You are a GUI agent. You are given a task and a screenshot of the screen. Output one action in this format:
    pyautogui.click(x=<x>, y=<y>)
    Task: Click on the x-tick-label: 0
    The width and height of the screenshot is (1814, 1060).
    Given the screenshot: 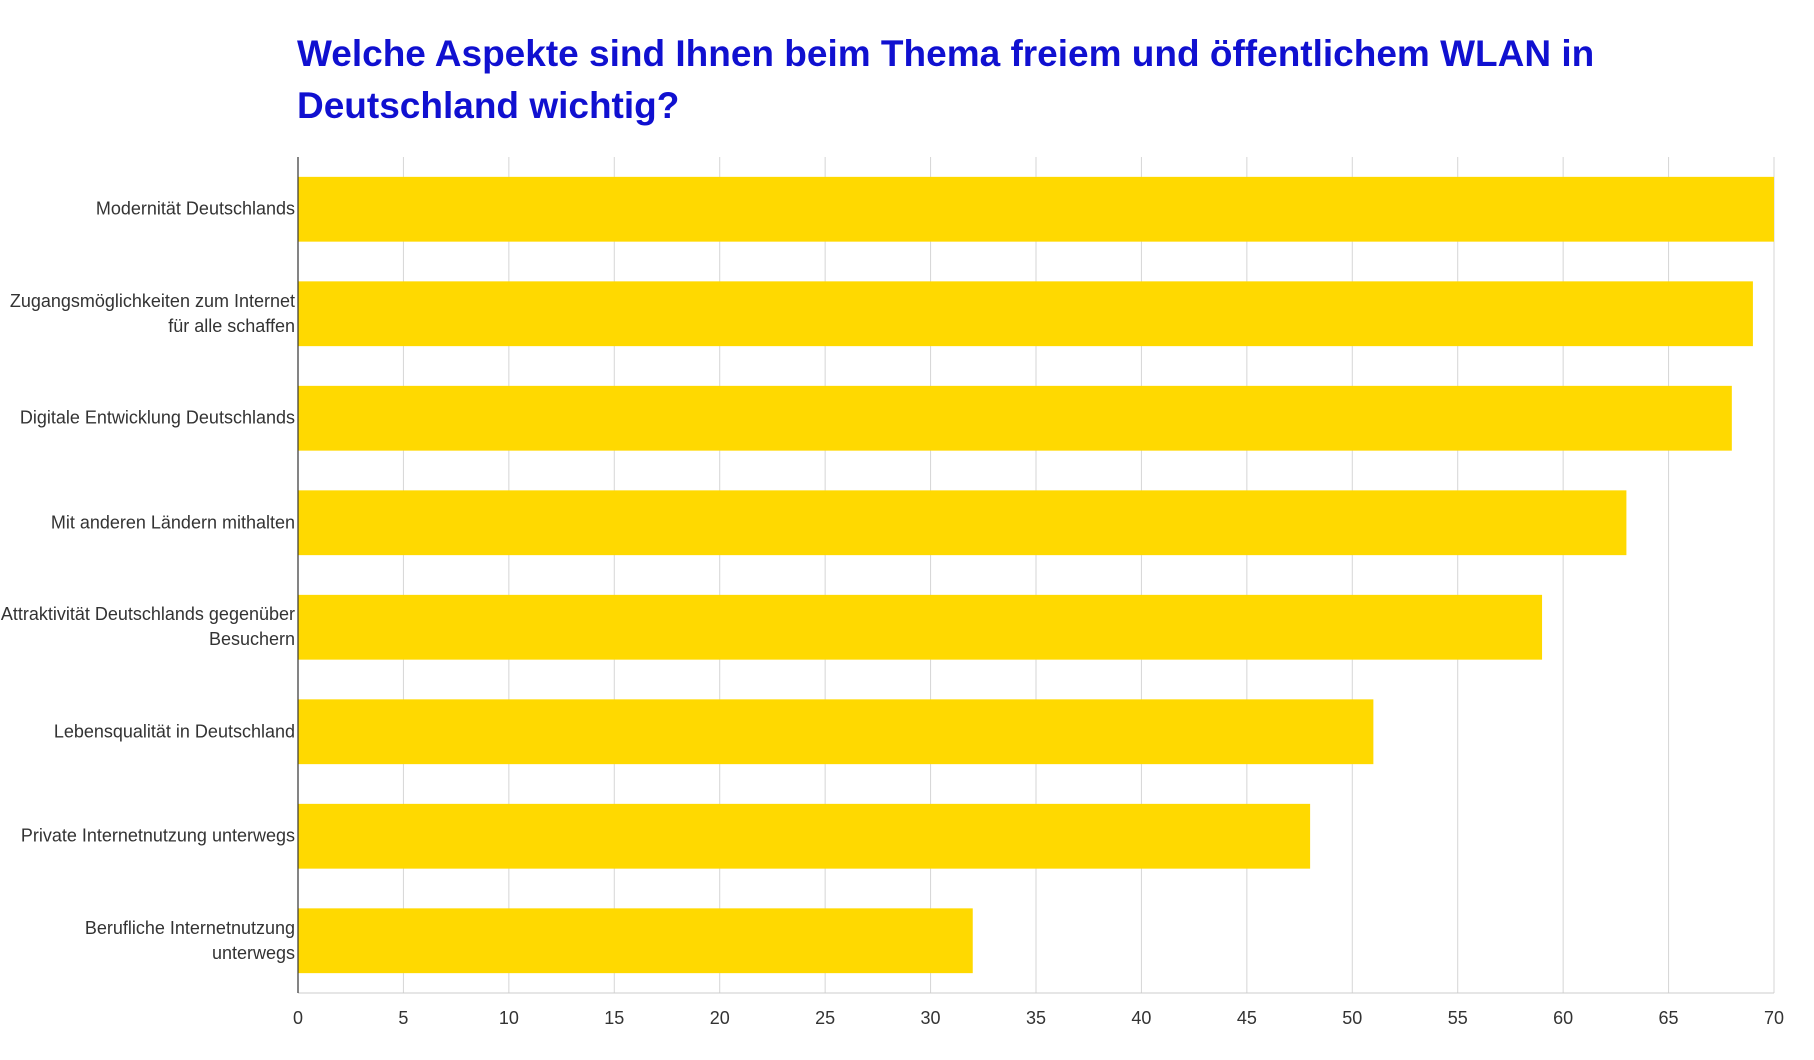 What is the action you would take?
    pyautogui.click(x=298, y=1018)
    